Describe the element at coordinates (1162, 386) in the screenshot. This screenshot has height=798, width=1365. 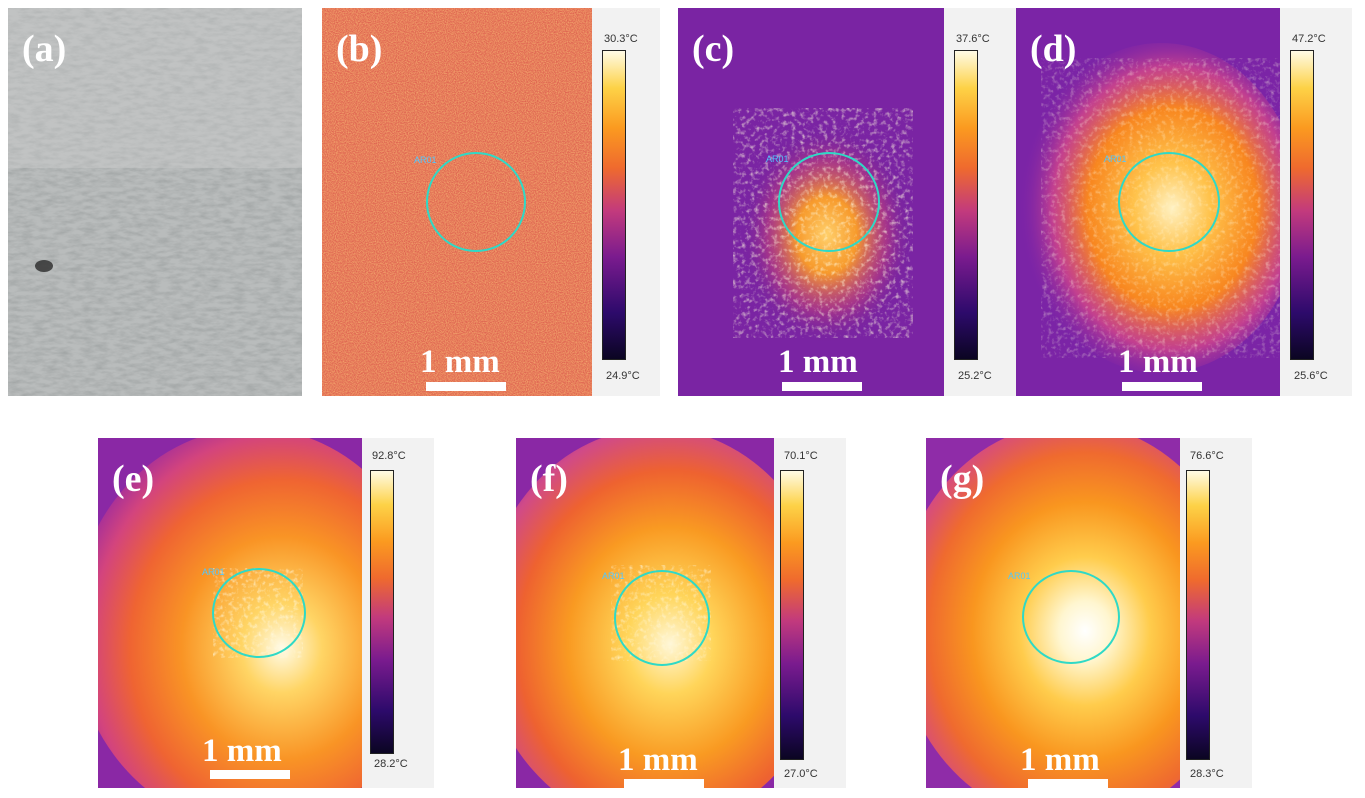
I see `scale-bar-d` at that location.